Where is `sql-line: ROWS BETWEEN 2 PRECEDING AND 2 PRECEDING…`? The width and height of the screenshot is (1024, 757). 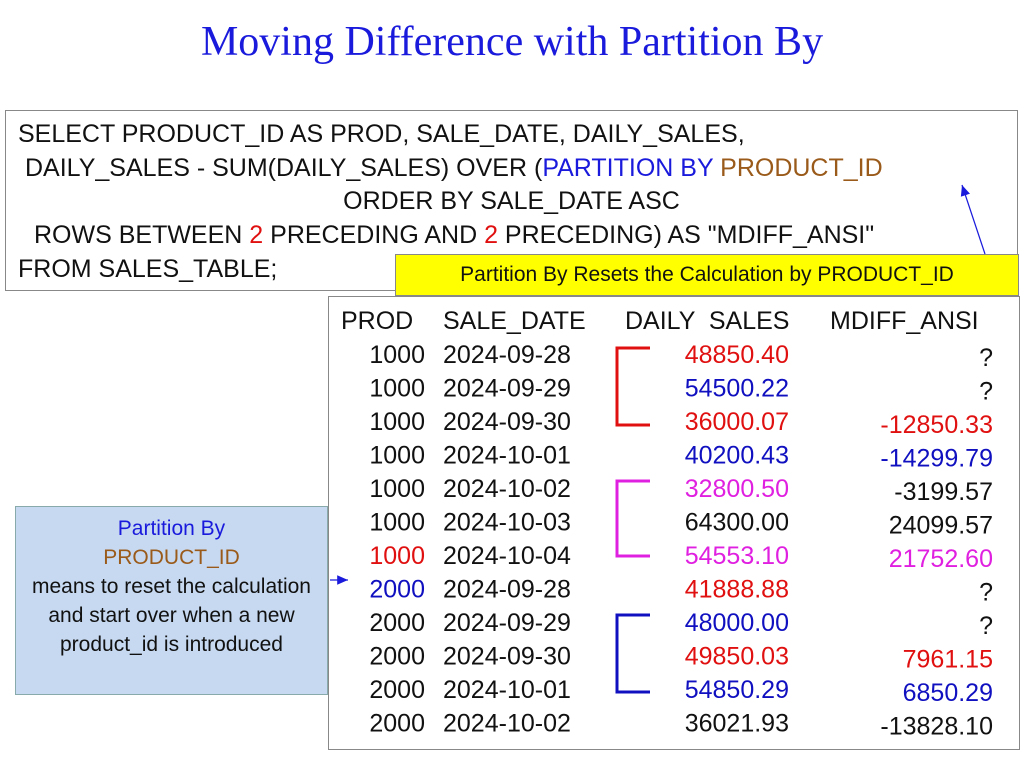
sql-line: ROWS BETWEEN 2 PRECEDING AND 2 PRECEDING… is located at coordinates (454, 235).